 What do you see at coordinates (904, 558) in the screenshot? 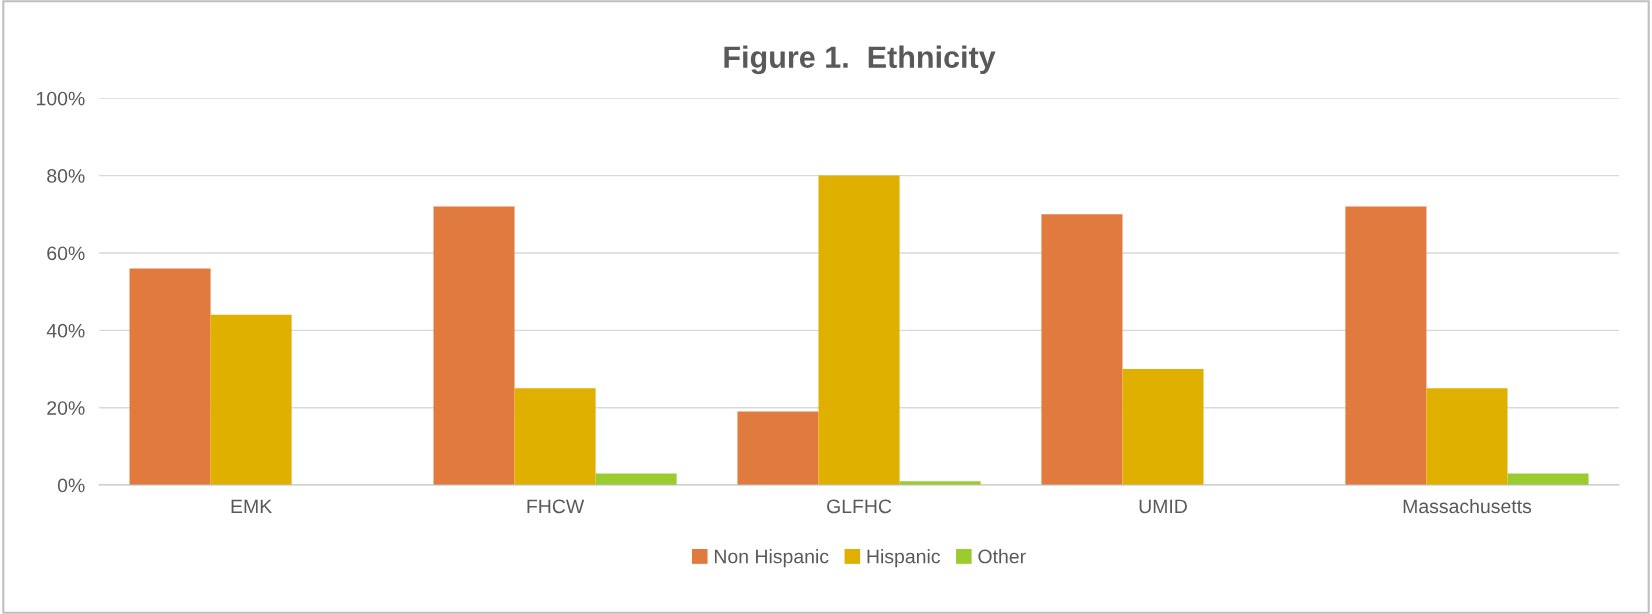
I see `legend-label: Hispanic` at bounding box center [904, 558].